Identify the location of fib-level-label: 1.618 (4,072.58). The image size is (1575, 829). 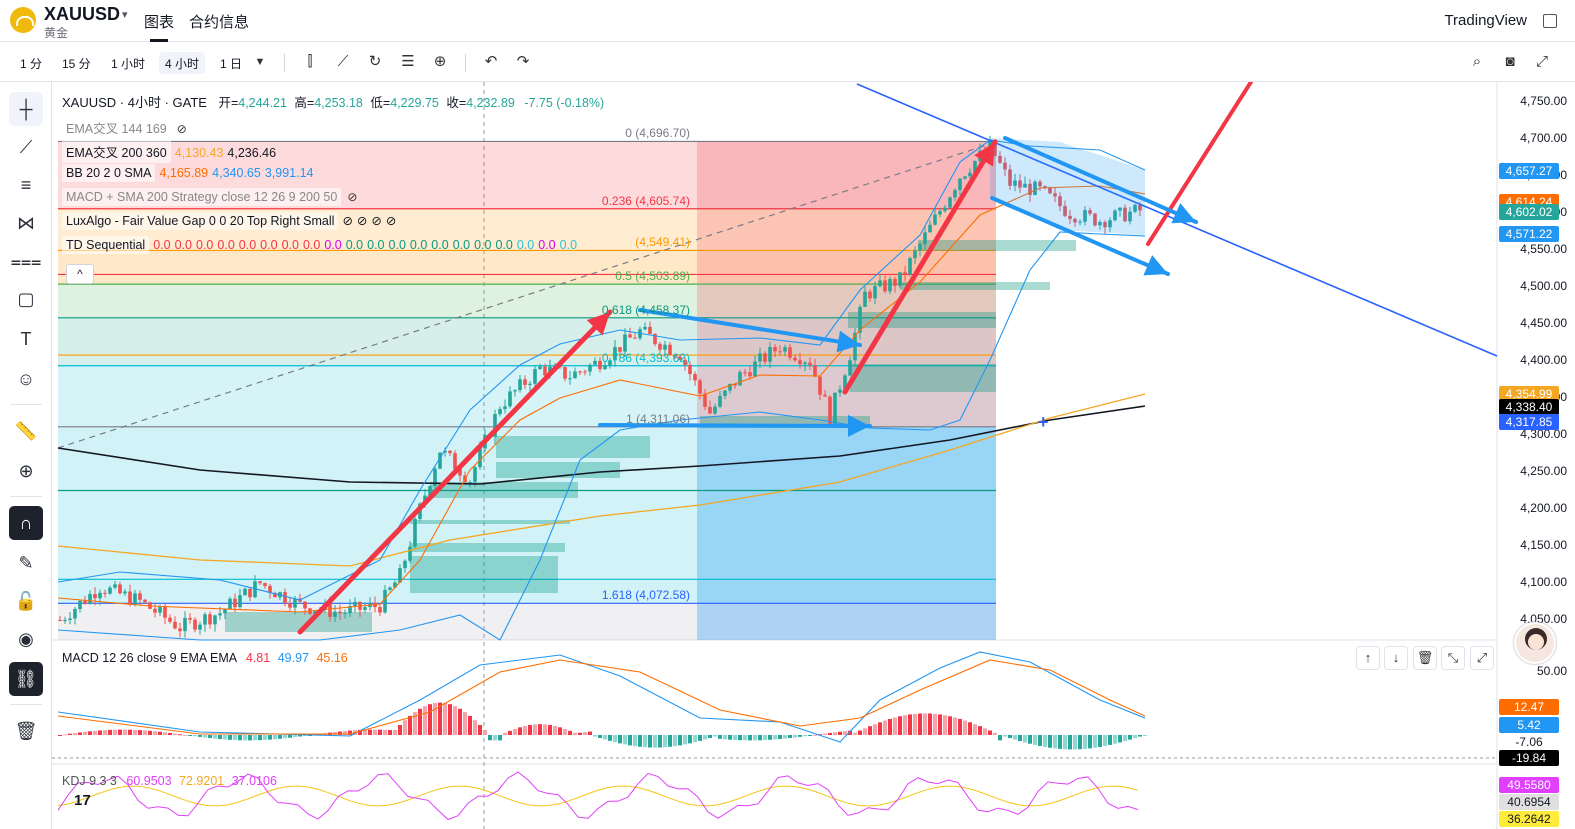
(645, 595).